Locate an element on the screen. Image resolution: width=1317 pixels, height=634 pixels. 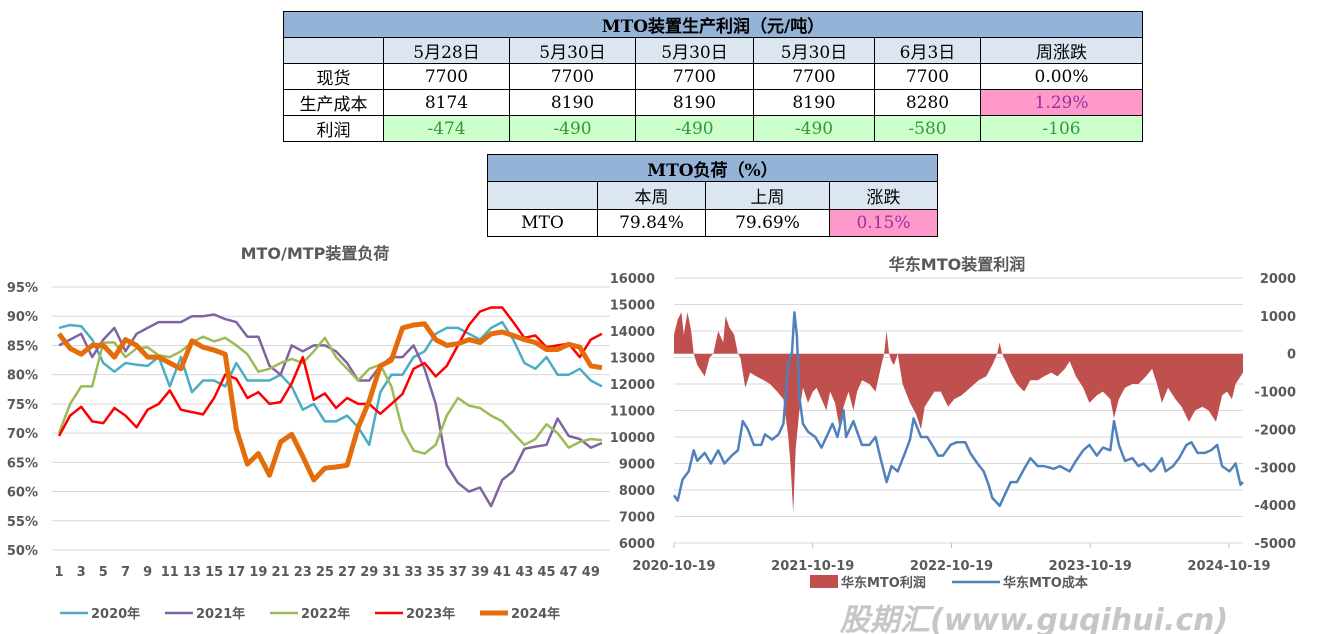
x-tick-label: 29 is located at coordinates (369, 572).